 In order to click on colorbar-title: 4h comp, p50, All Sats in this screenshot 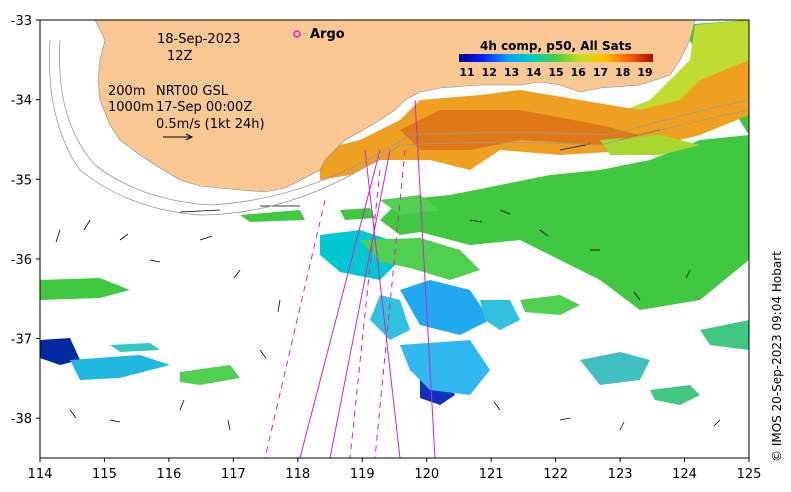, I will do `click(556, 46)`.